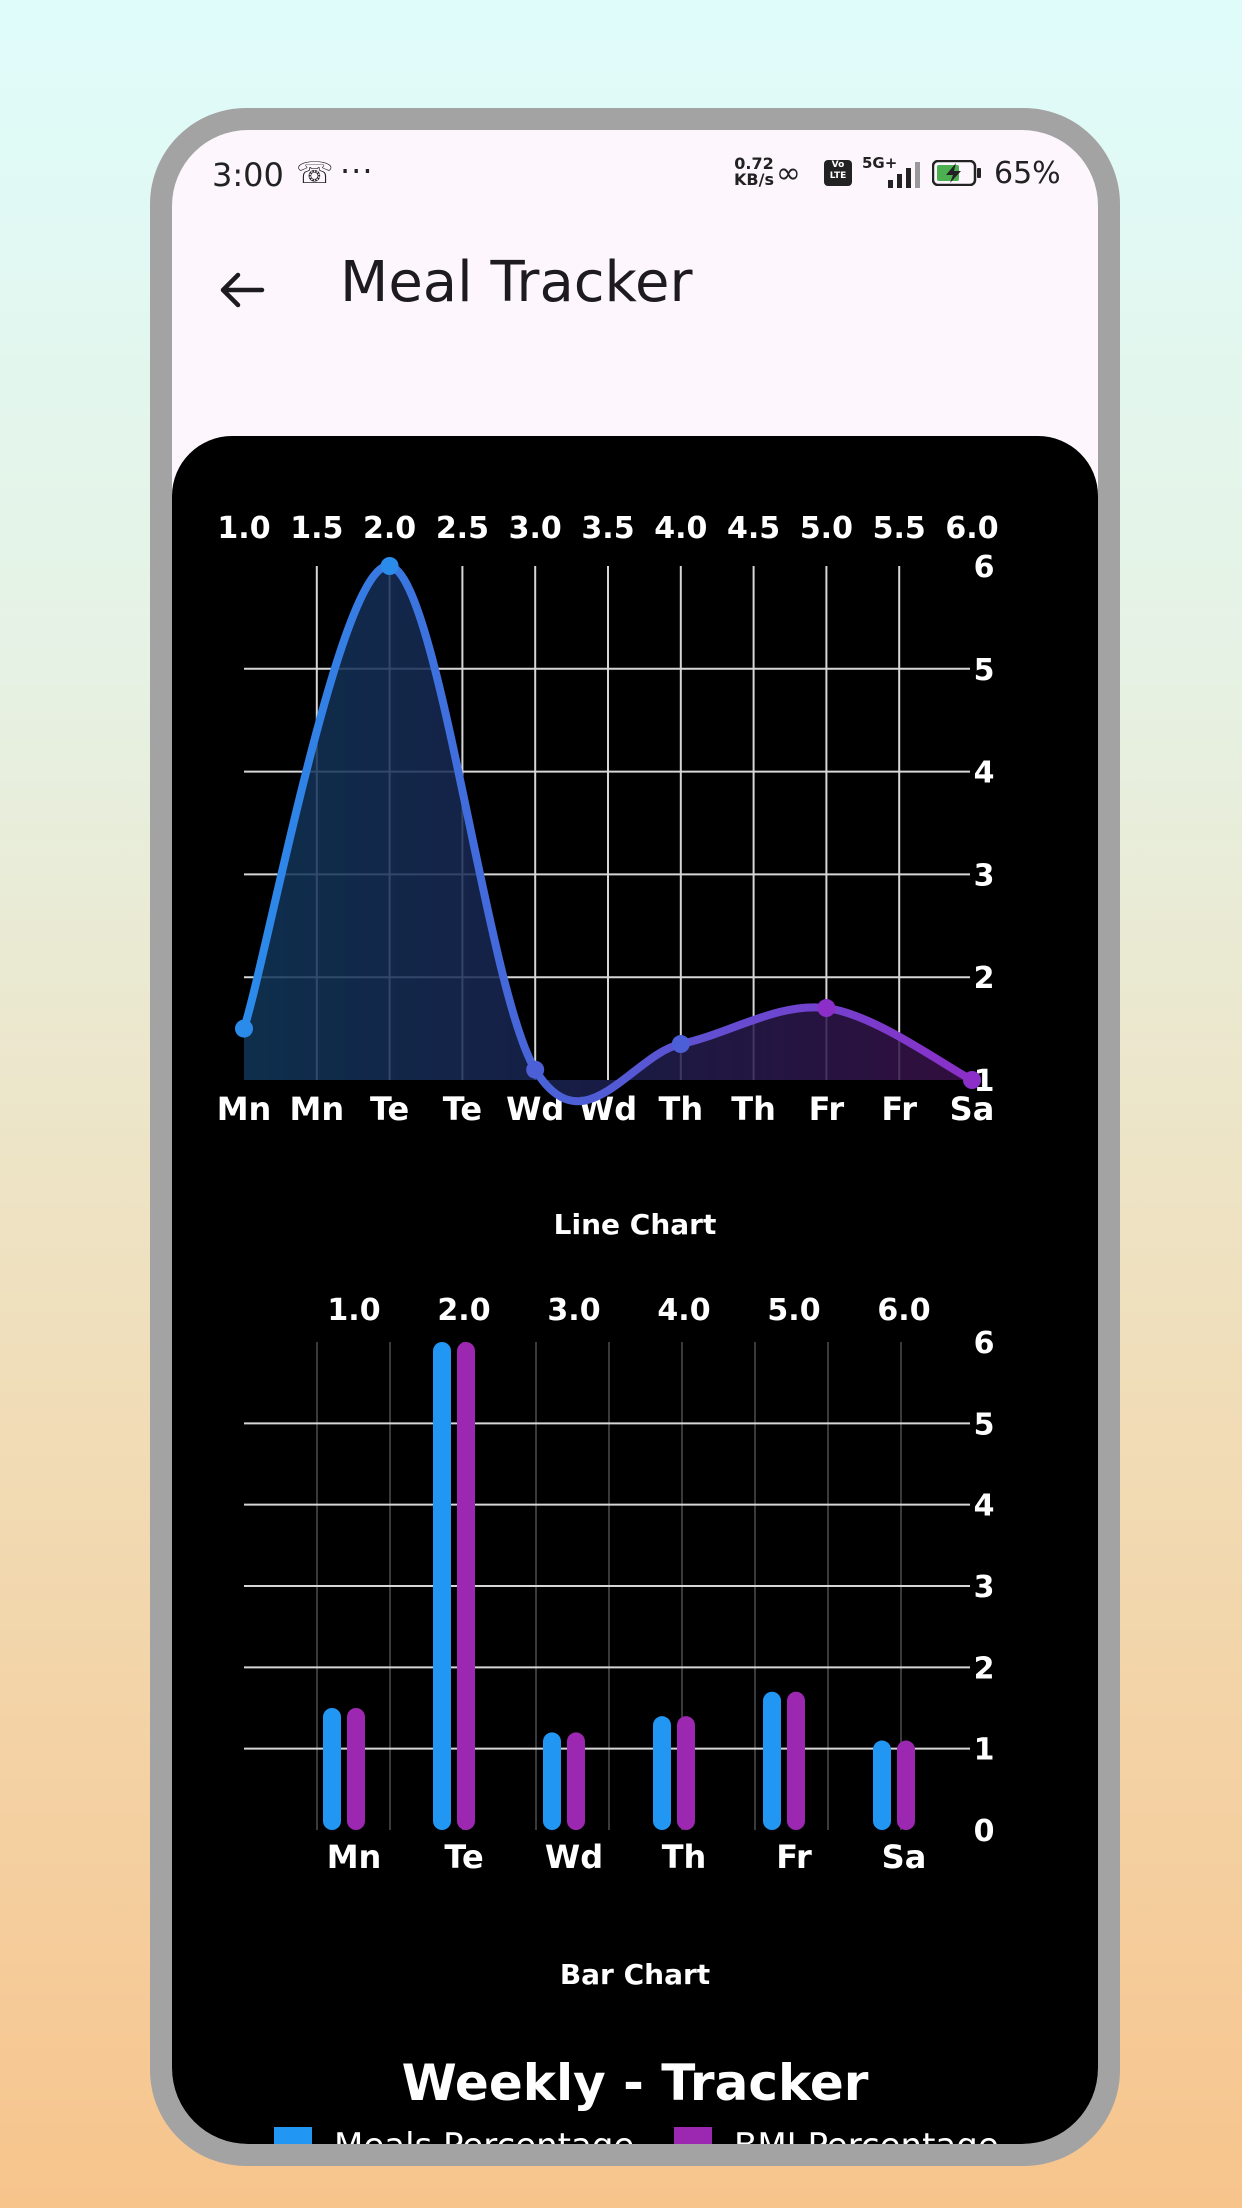  What do you see at coordinates (248, 175) in the screenshot?
I see `status-time: 3:00` at bounding box center [248, 175].